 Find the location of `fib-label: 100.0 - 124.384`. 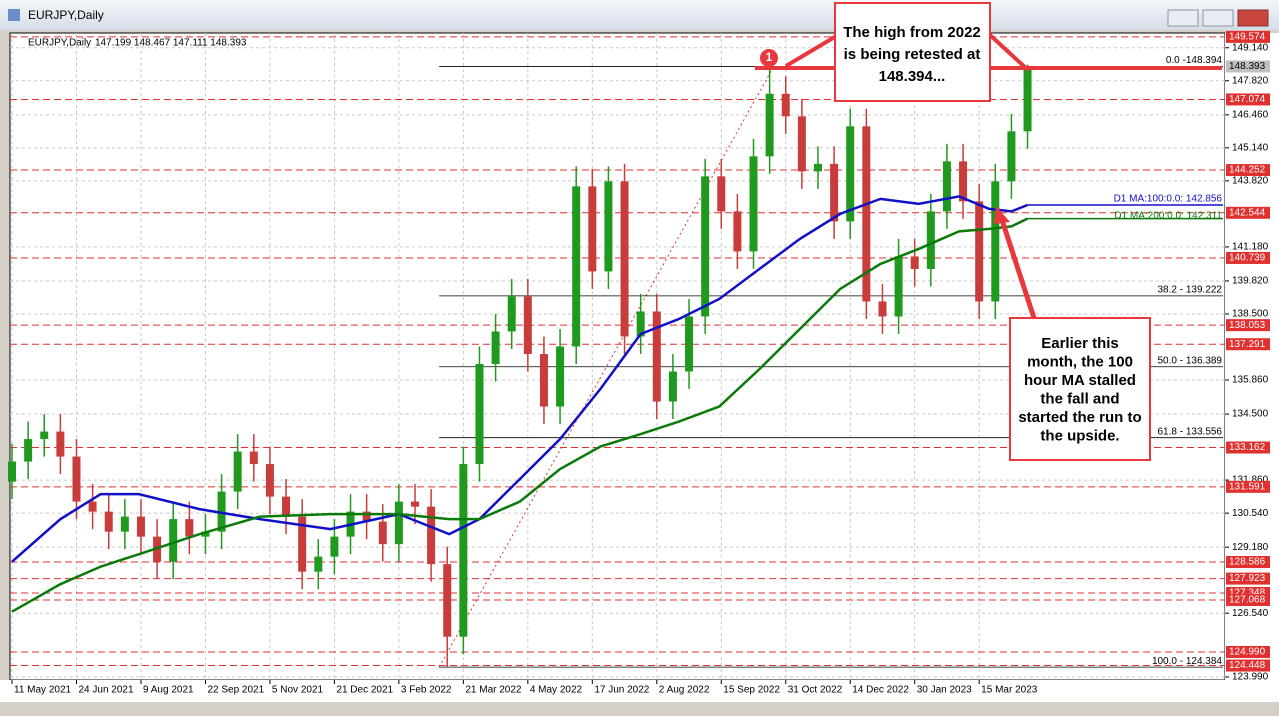

fib-label: 100.0 - 124.384 is located at coordinates (1187, 661).